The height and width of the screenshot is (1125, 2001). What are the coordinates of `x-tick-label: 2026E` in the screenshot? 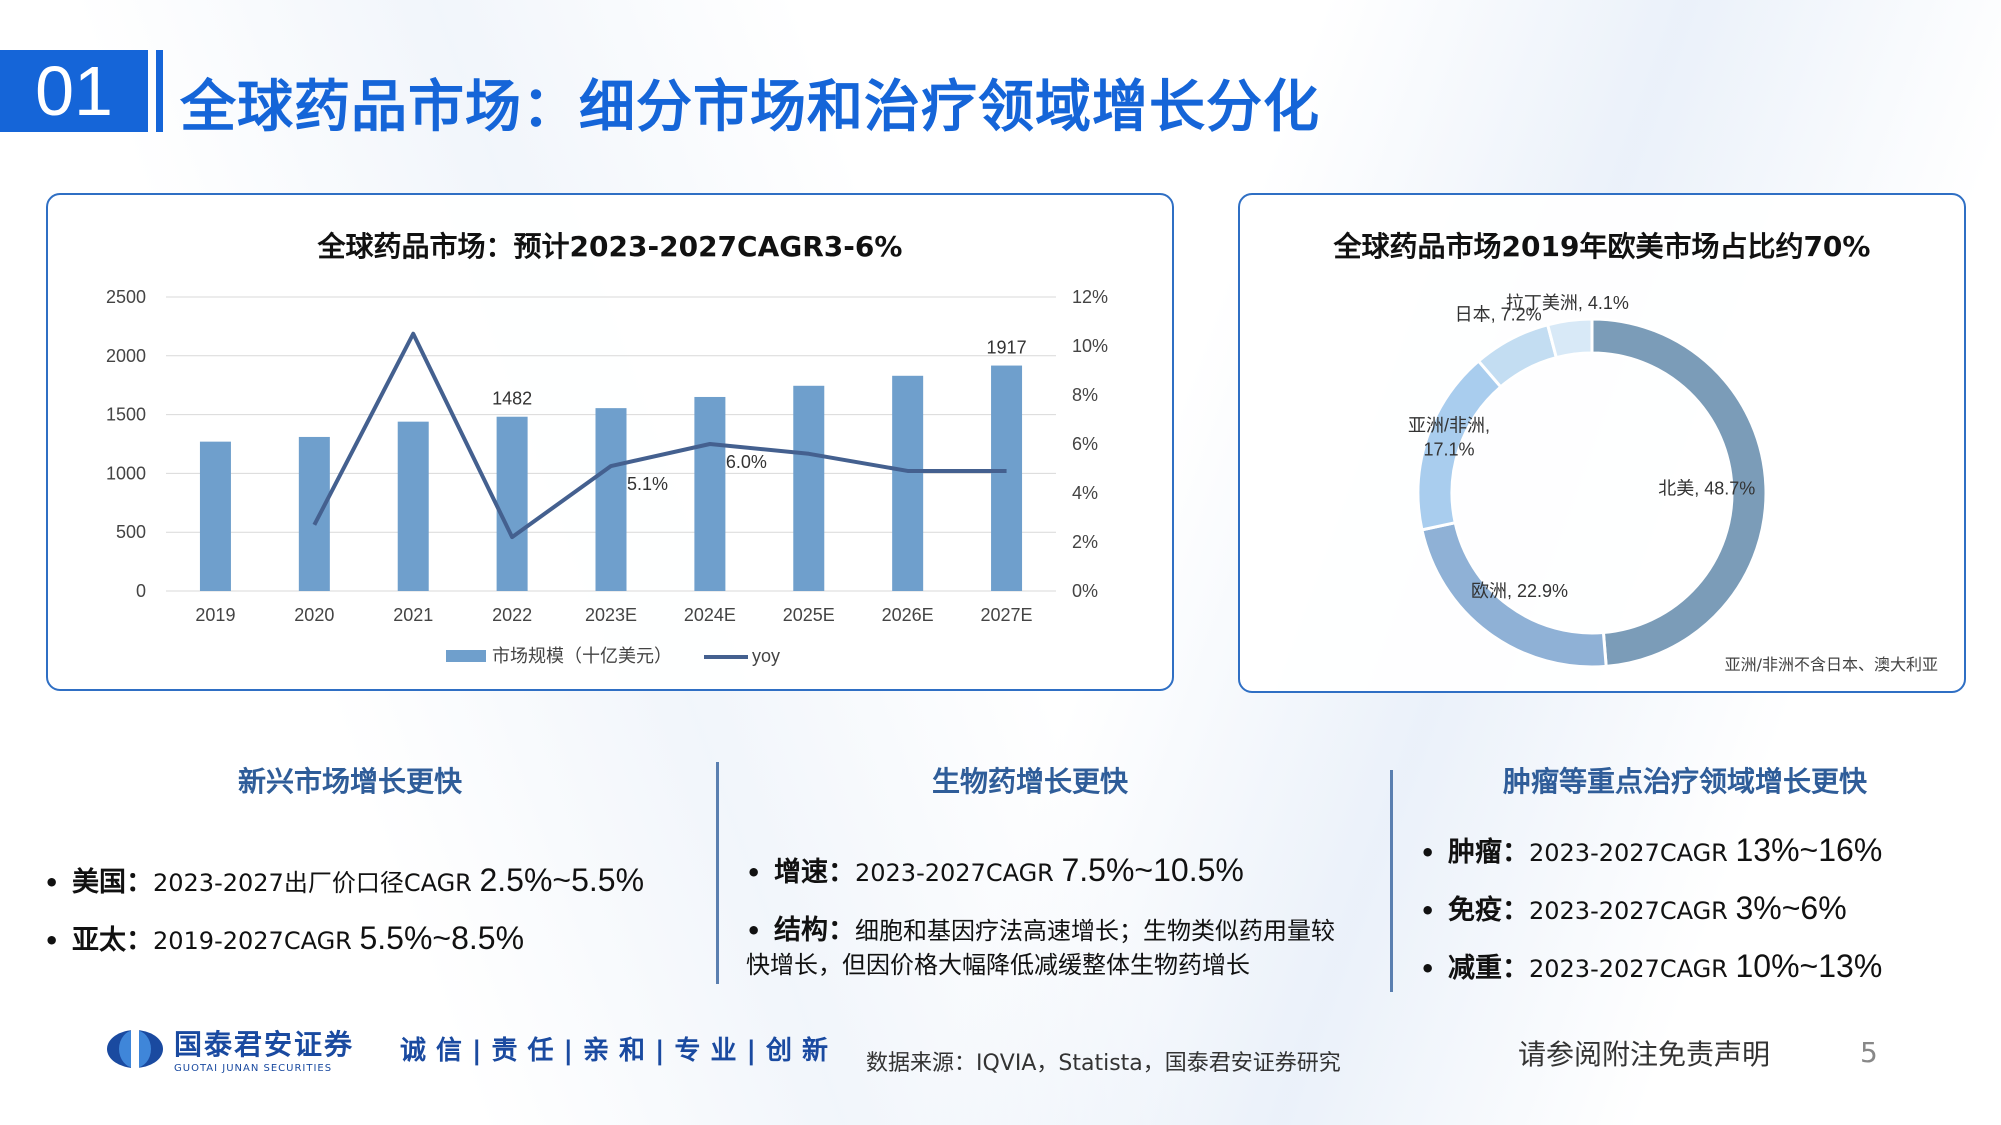 It's located at (908, 615).